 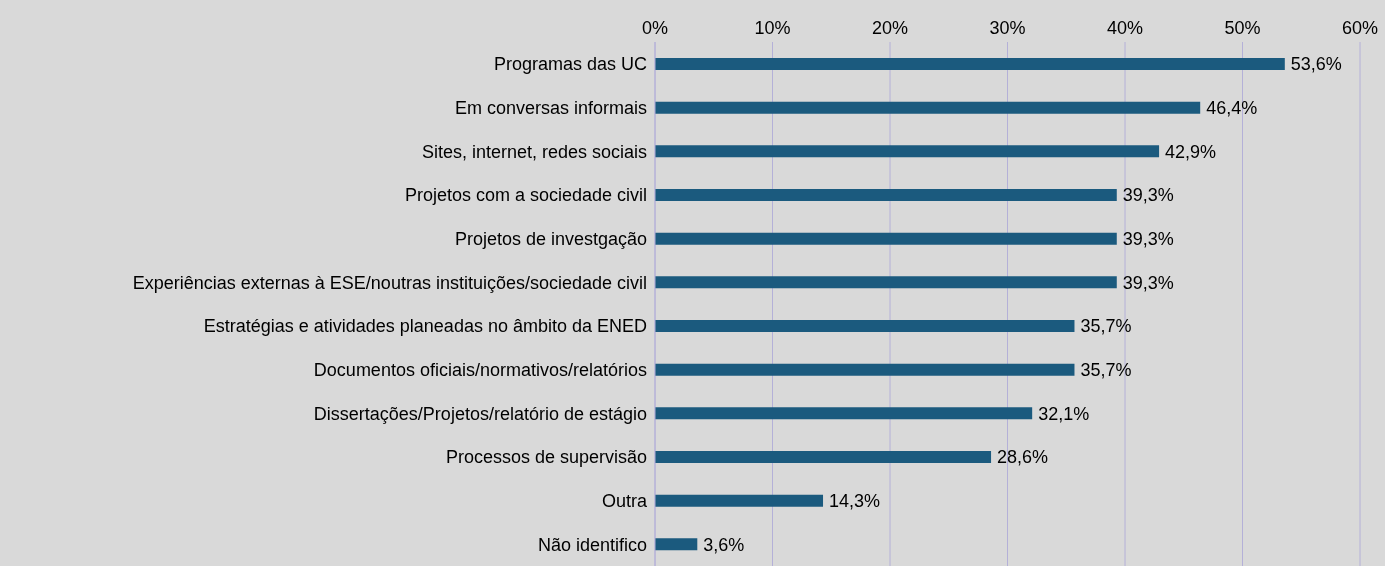 What do you see at coordinates (1023, 457) in the screenshot?
I see `data-label: 28,6%` at bounding box center [1023, 457].